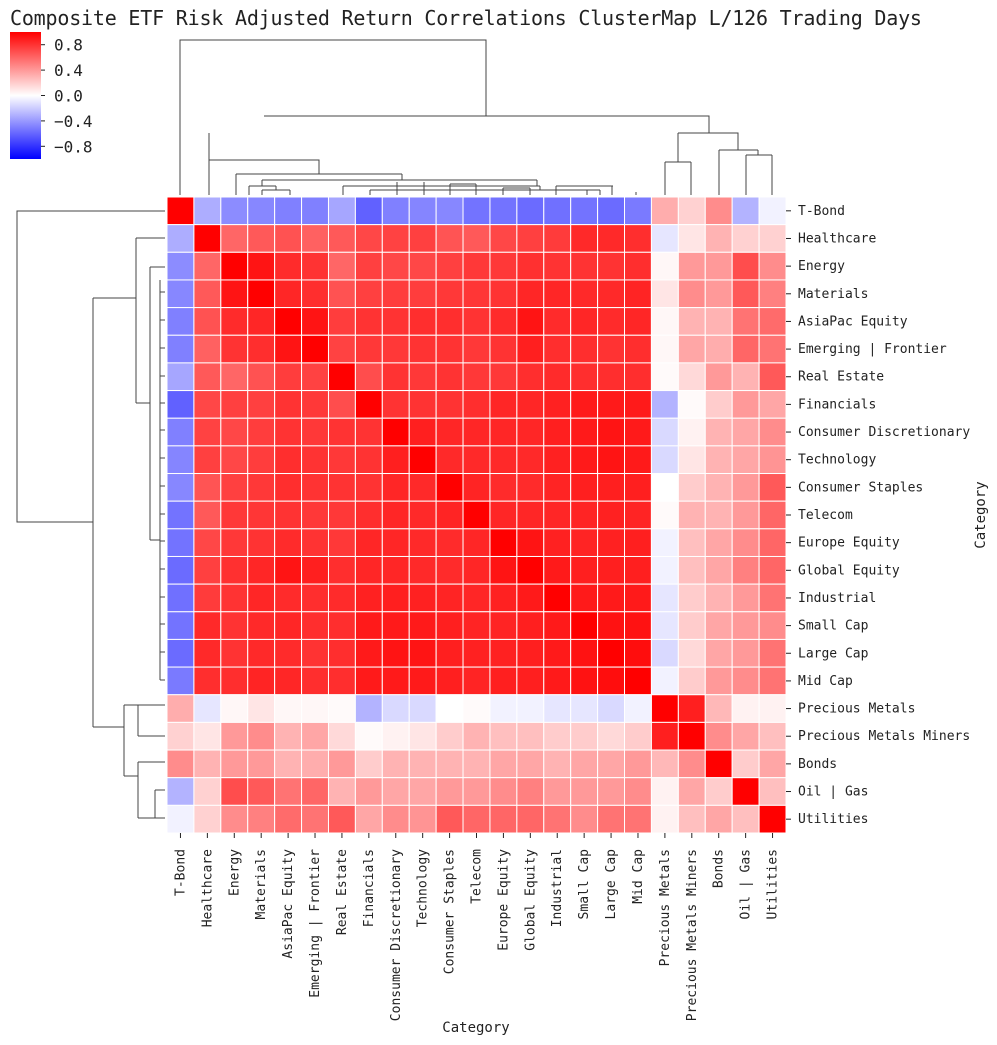 Image resolution: width=997 pixels, height=1045 pixels. I want to click on dendro-col-link-e5, so click(516, 188).